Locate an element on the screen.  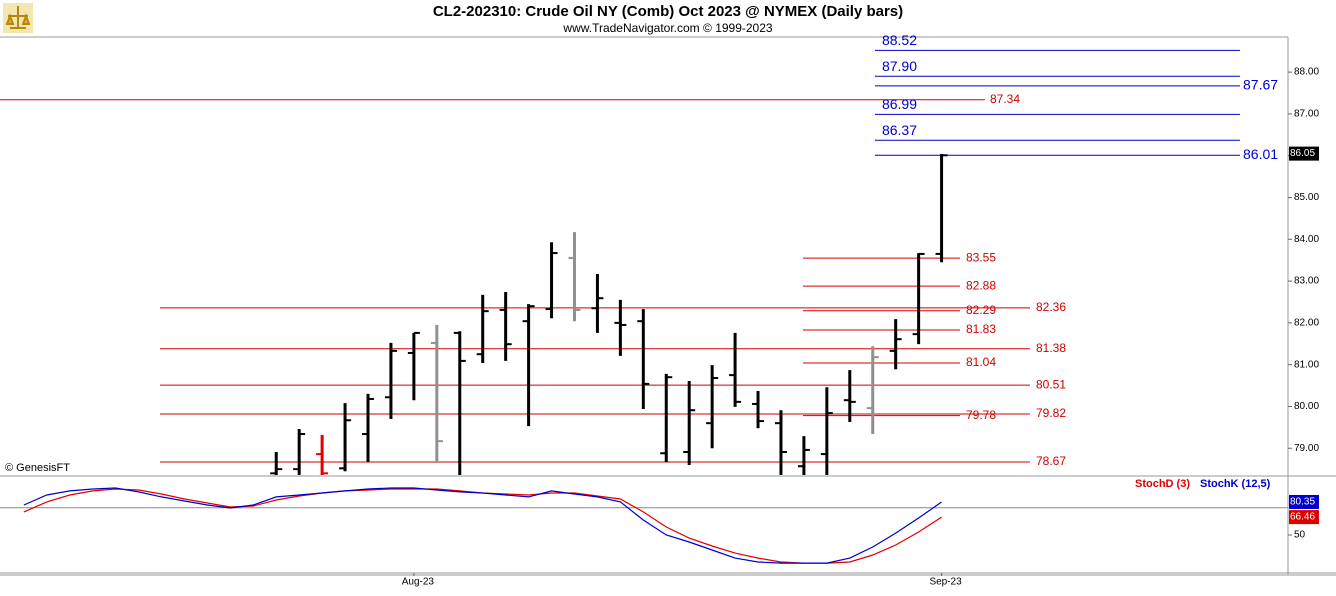
x-tick-label: Aug-23 is located at coordinates (418, 582).